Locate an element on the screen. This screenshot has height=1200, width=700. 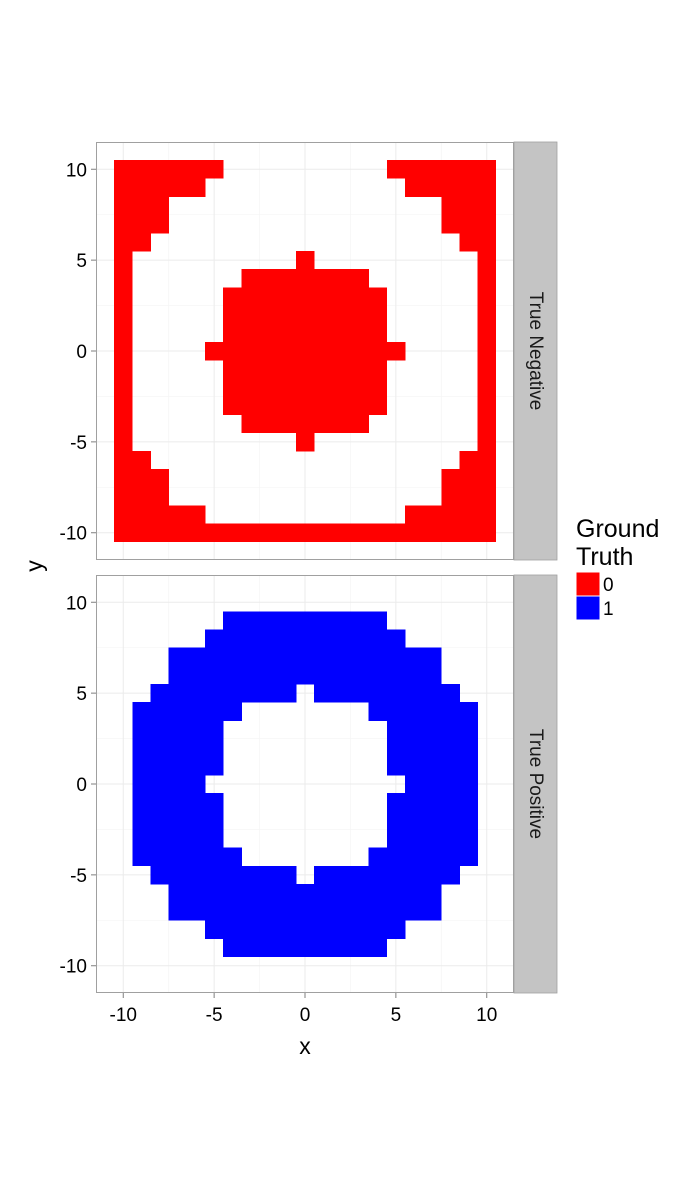
x-tick-label: 0 is located at coordinates (305, 1015).